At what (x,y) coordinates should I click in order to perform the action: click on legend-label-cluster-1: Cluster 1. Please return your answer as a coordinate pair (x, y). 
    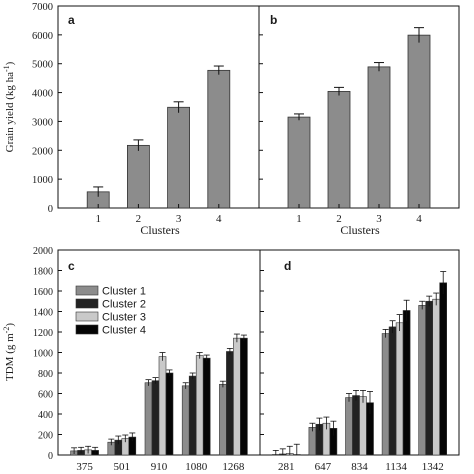
    Looking at the image, I should click on (124, 292).